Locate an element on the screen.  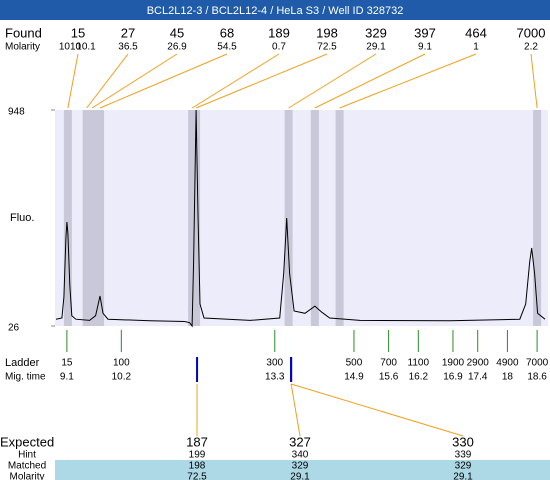
expected-expected: 327 is located at coordinates (300, 441).